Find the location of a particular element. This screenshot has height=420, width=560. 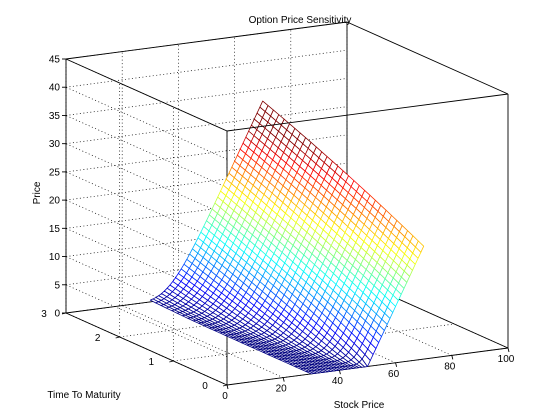

z-tick-label: 10 is located at coordinates (55, 257).